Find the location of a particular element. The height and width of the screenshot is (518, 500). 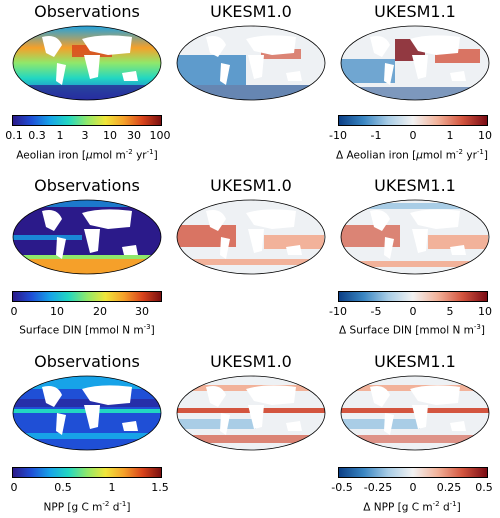

panel-title-obs-2: Observations is located at coordinates (87, 185).